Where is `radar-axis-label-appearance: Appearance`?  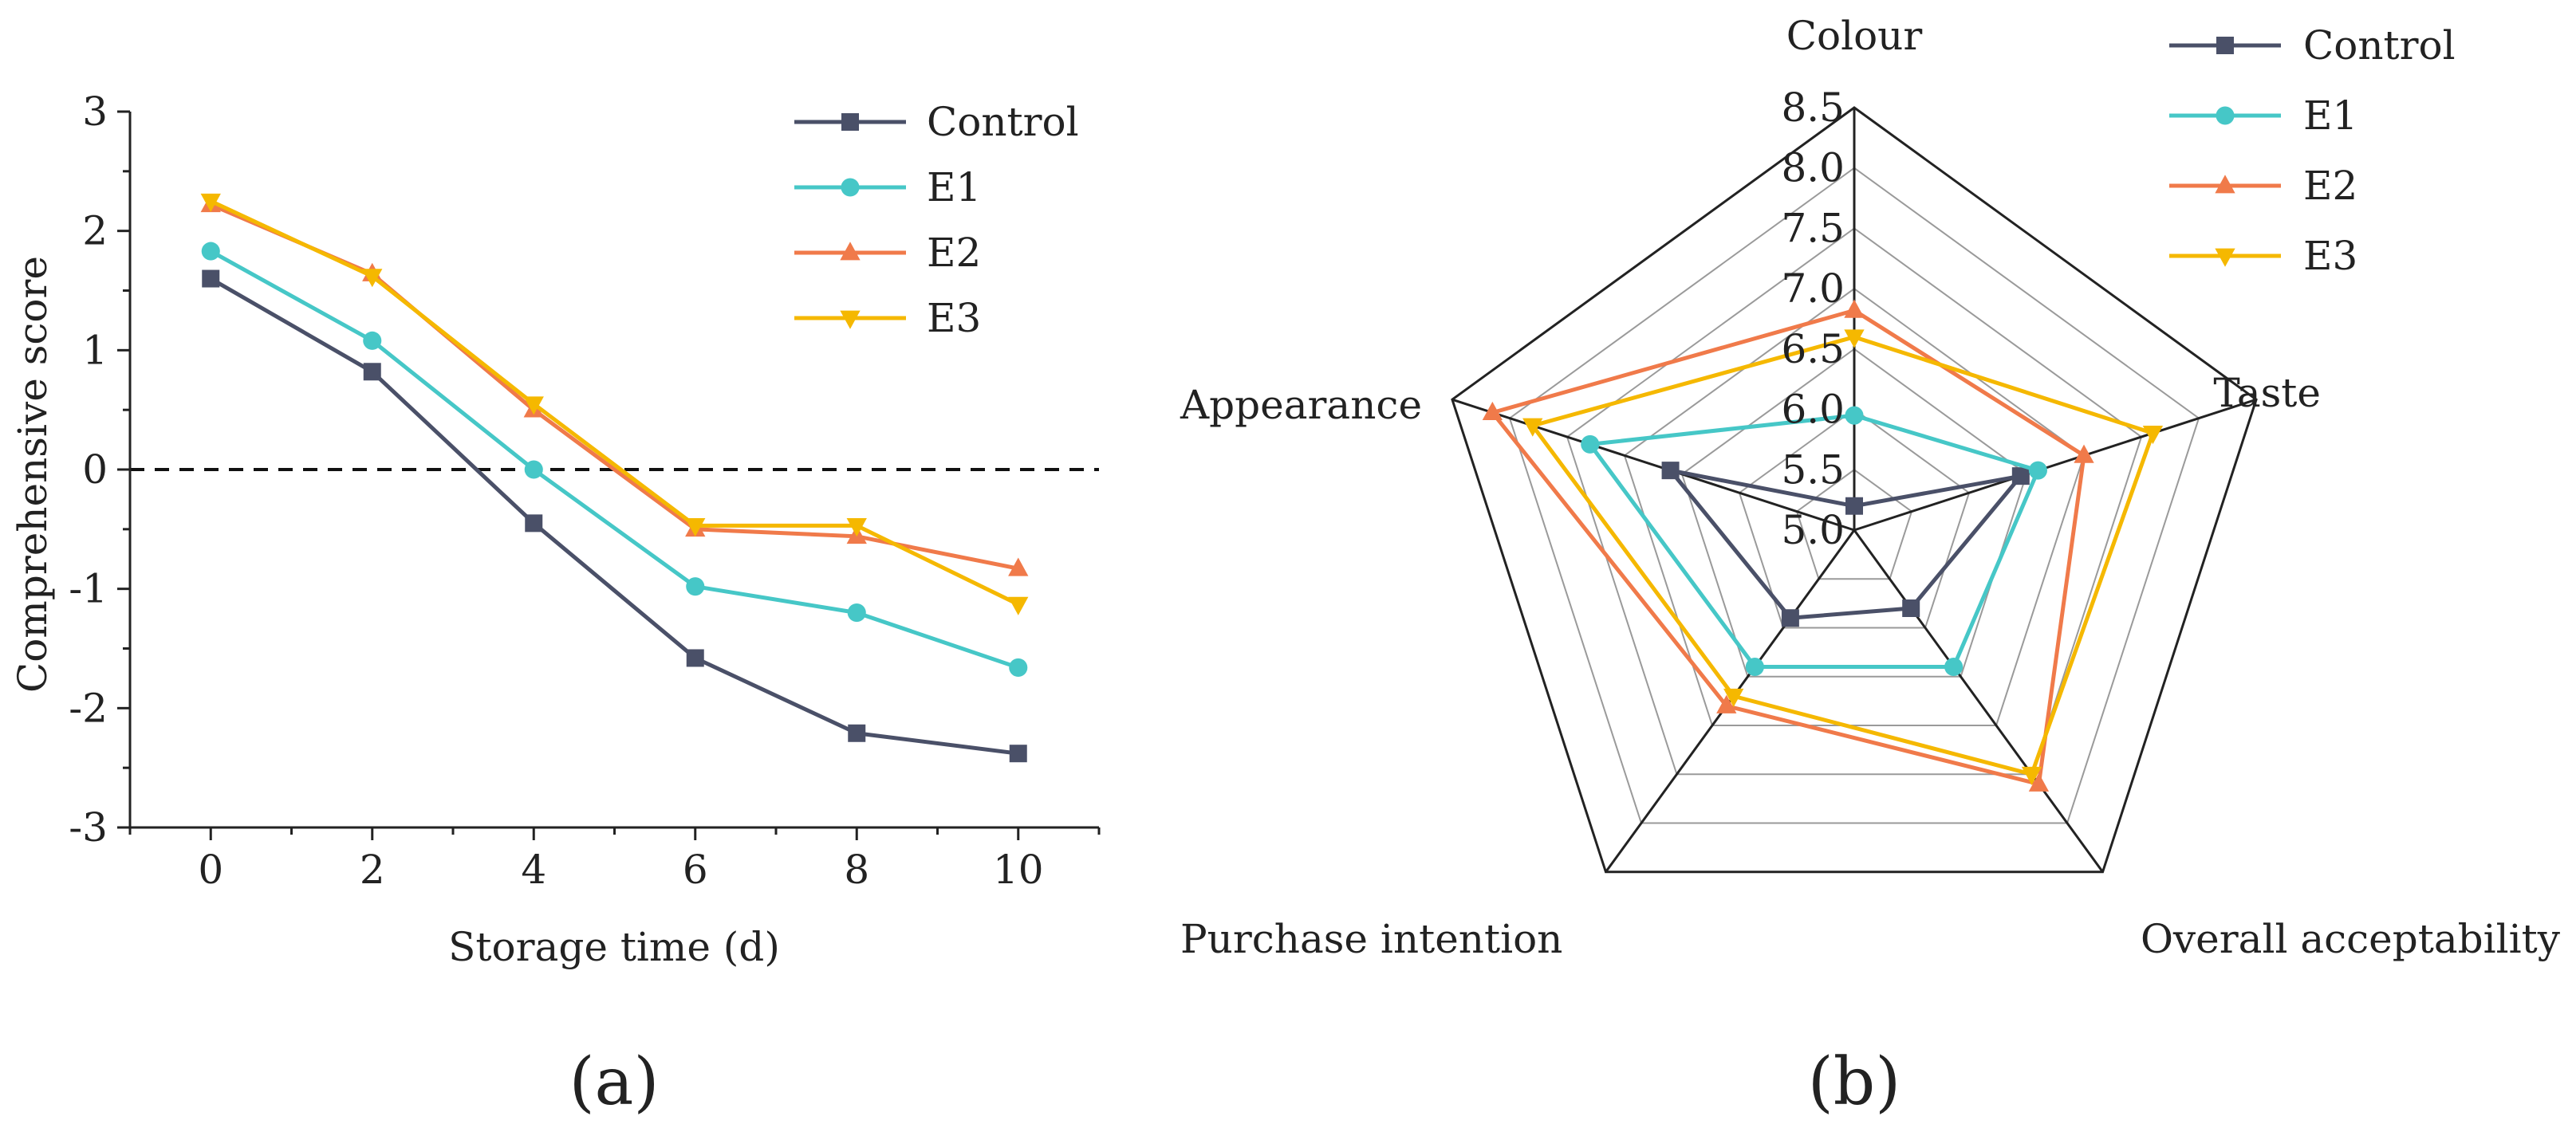
radar-axis-label-appearance: Appearance is located at coordinates (1301, 405).